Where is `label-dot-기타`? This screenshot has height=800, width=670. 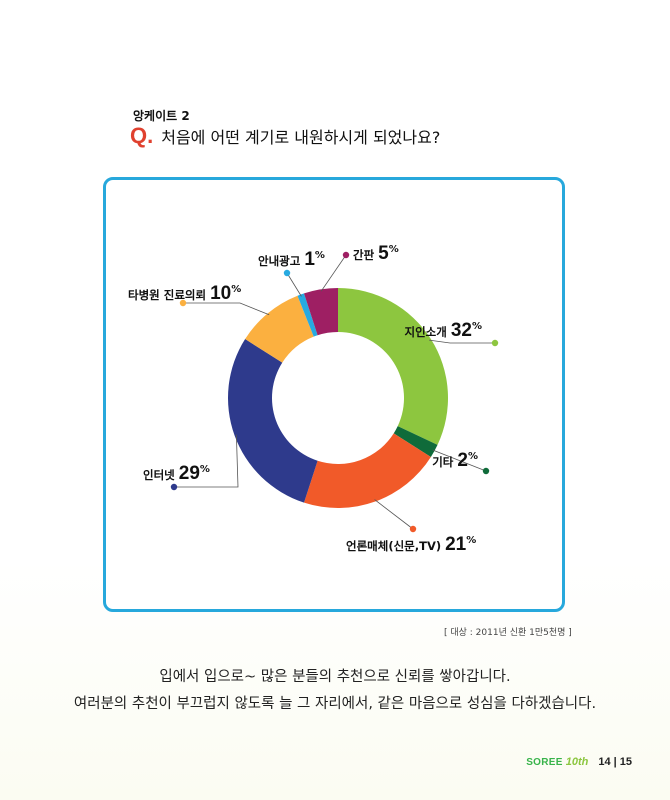
label-dot-기타 is located at coordinates (486, 471).